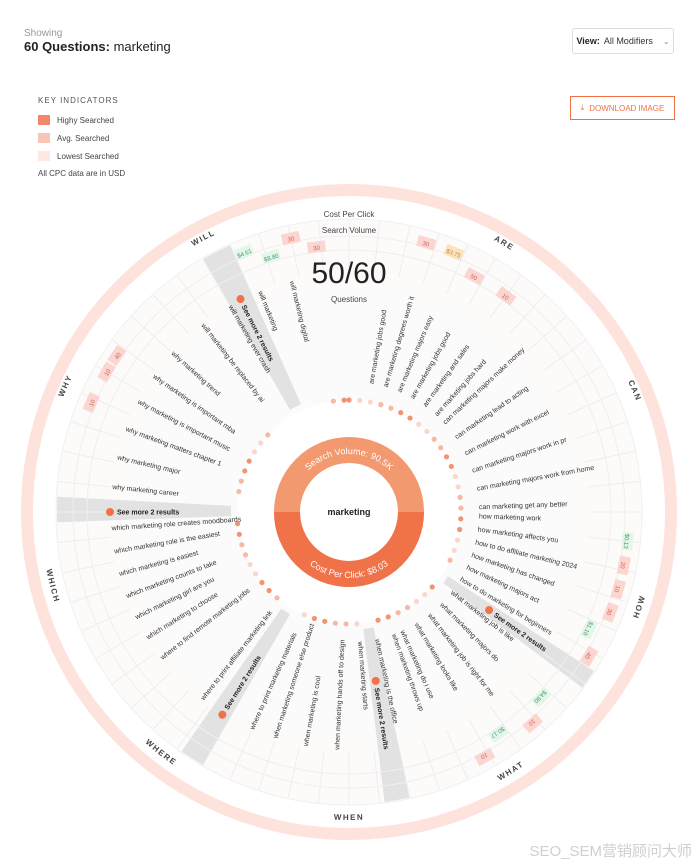 The image size is (700, 867). I want to click on legend-title: KEY INDICATORS, so click(78, 100).